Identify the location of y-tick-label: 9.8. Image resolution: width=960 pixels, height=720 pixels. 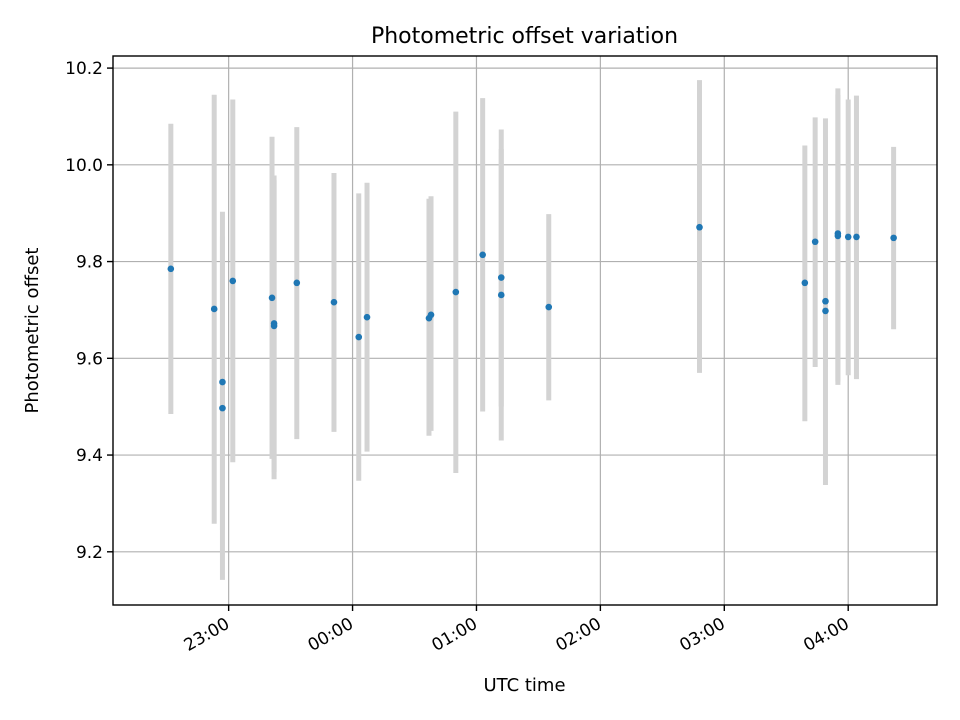
(89, 263).